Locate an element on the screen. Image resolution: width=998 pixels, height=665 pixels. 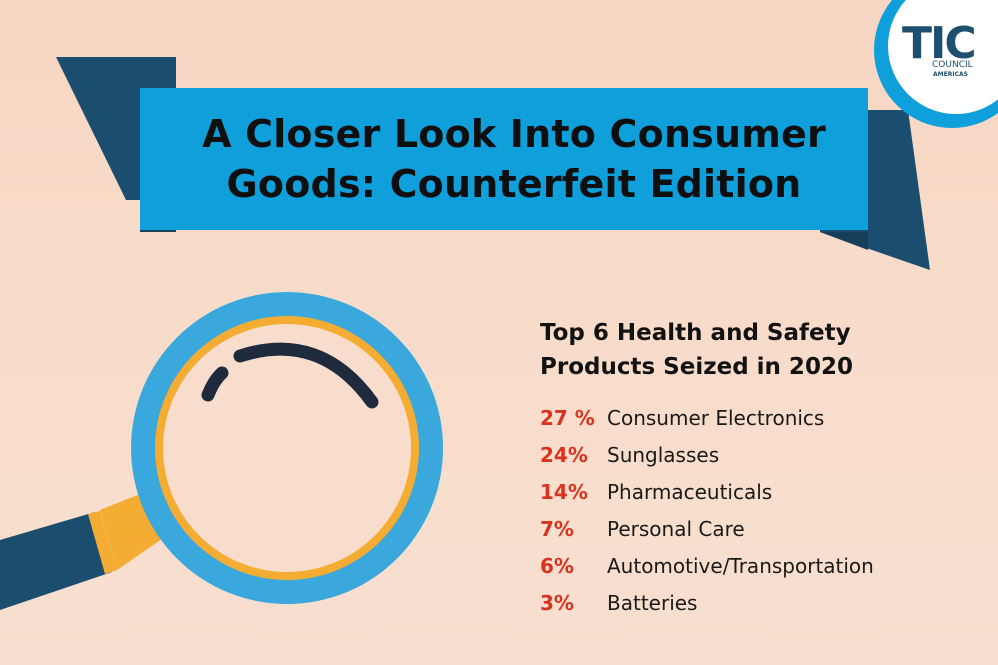
list-item: 7% Personal Care is located at coordinates (707, 528).